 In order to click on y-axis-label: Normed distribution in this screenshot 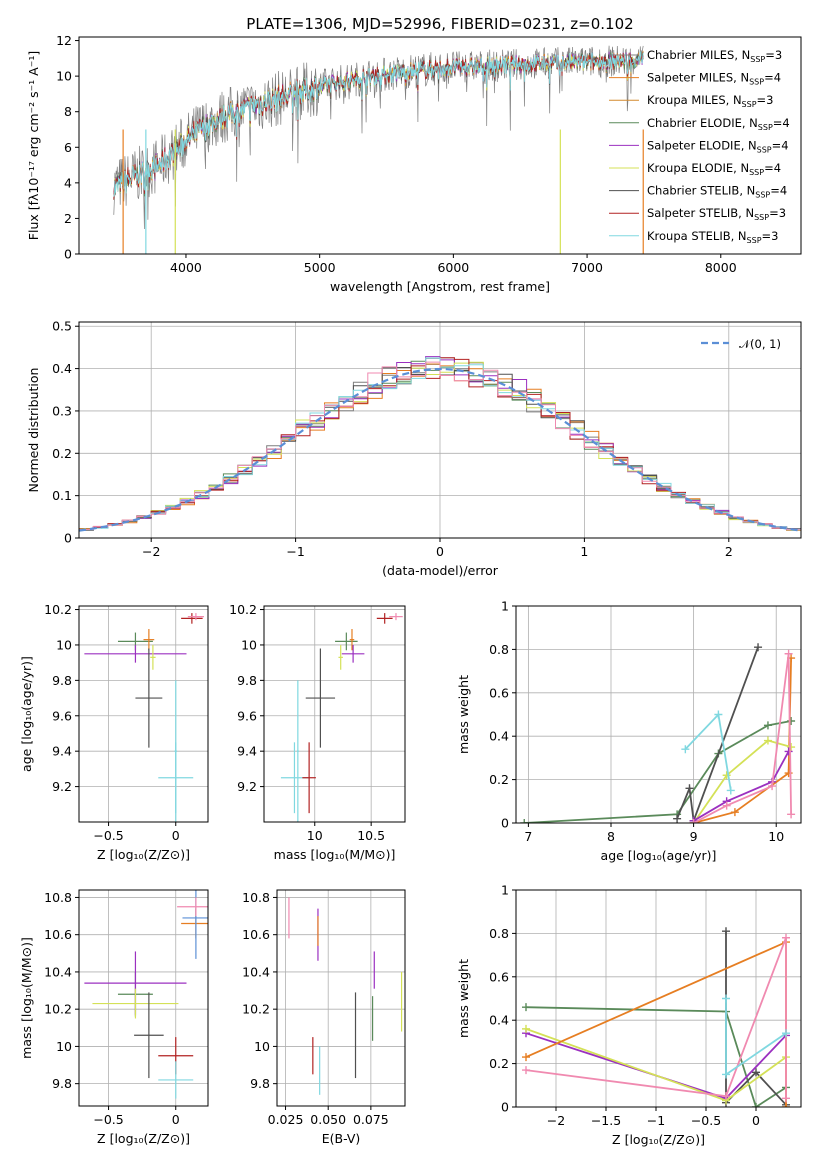, I will do `click(33, 430)`.